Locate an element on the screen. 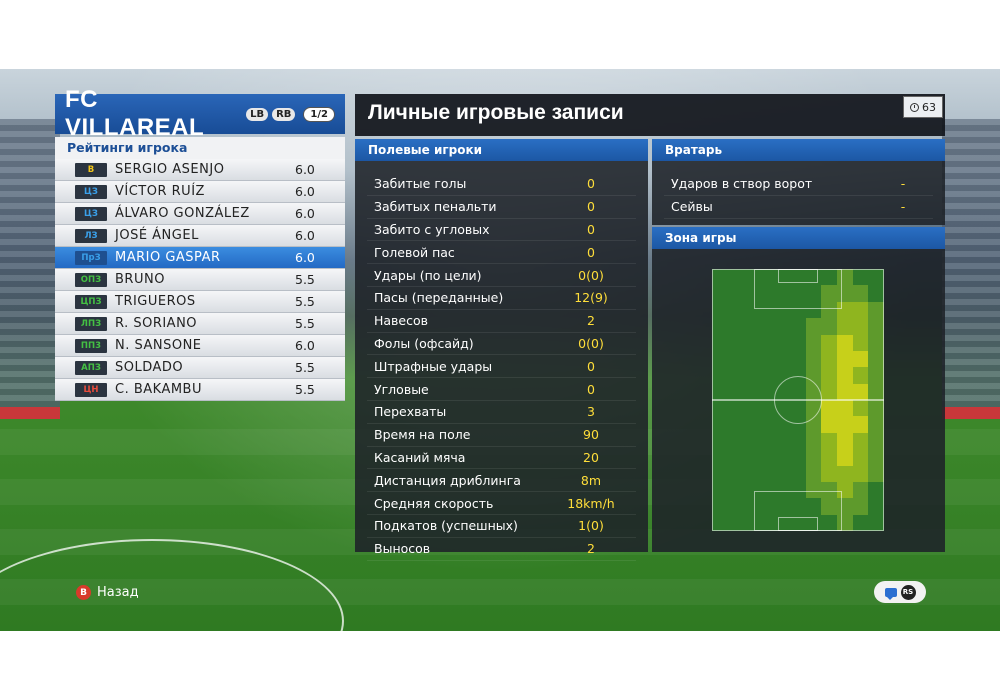  stat-row: Забитые голы 0 is located at coordinates (501, 184).